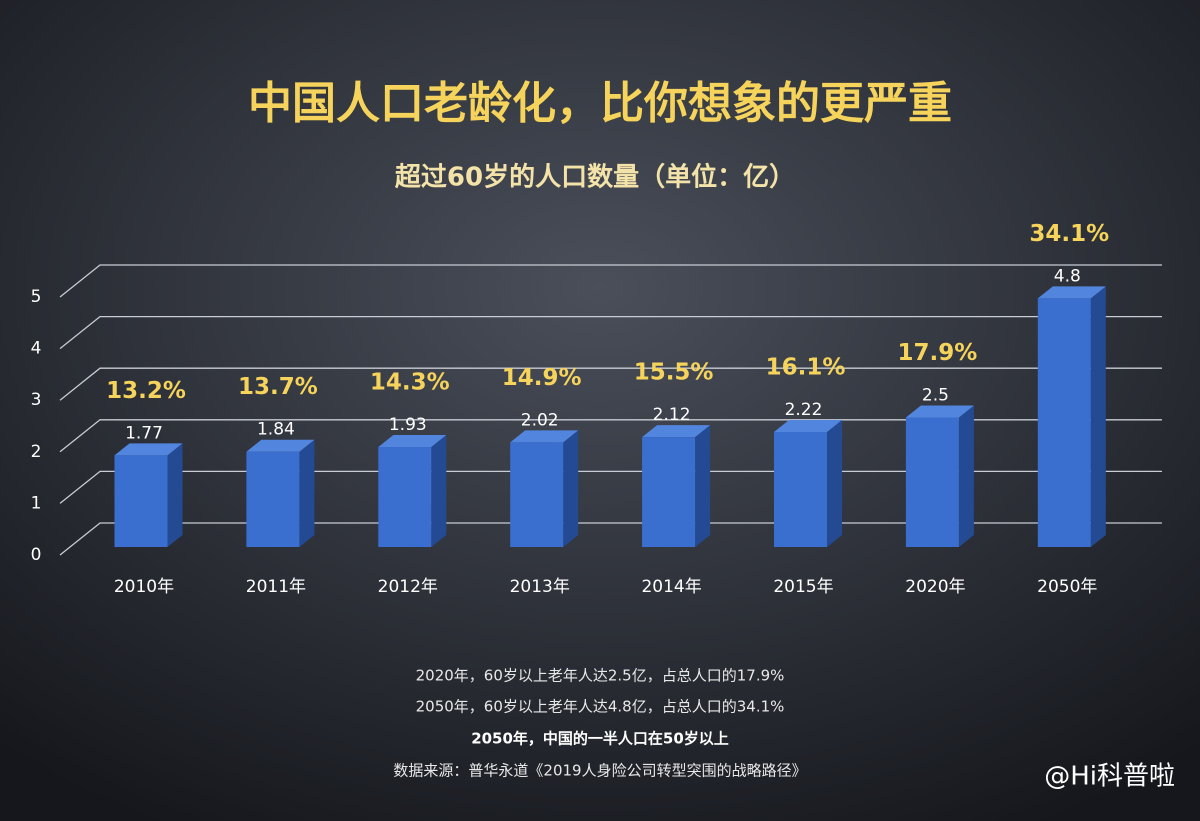 This screenshot has width=1200, height=821. Describe the element at coordinates (36, 349) in the screenshot. I see `y-tick-label: 4` at that location.